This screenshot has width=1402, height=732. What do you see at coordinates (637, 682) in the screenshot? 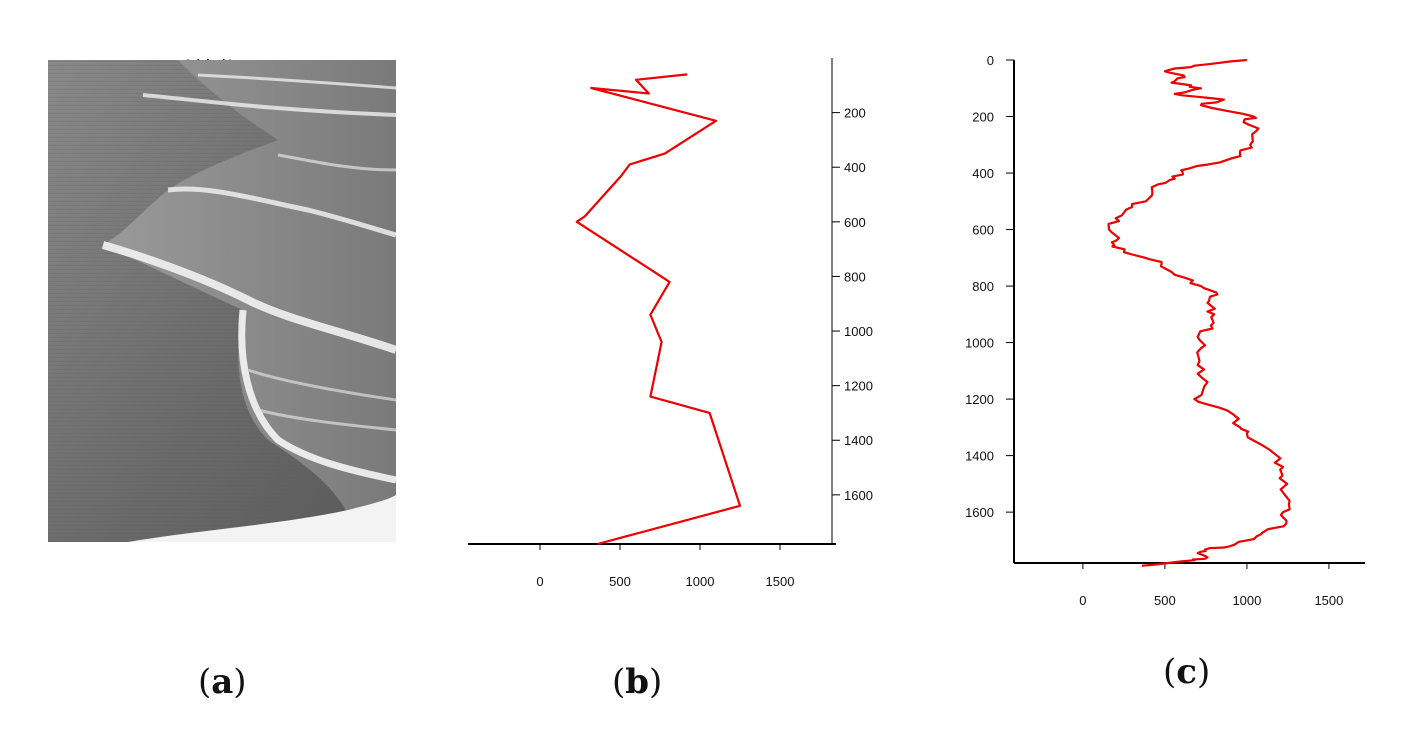
I see `panel-label-b: (b)` at bounding box center [637, 682].